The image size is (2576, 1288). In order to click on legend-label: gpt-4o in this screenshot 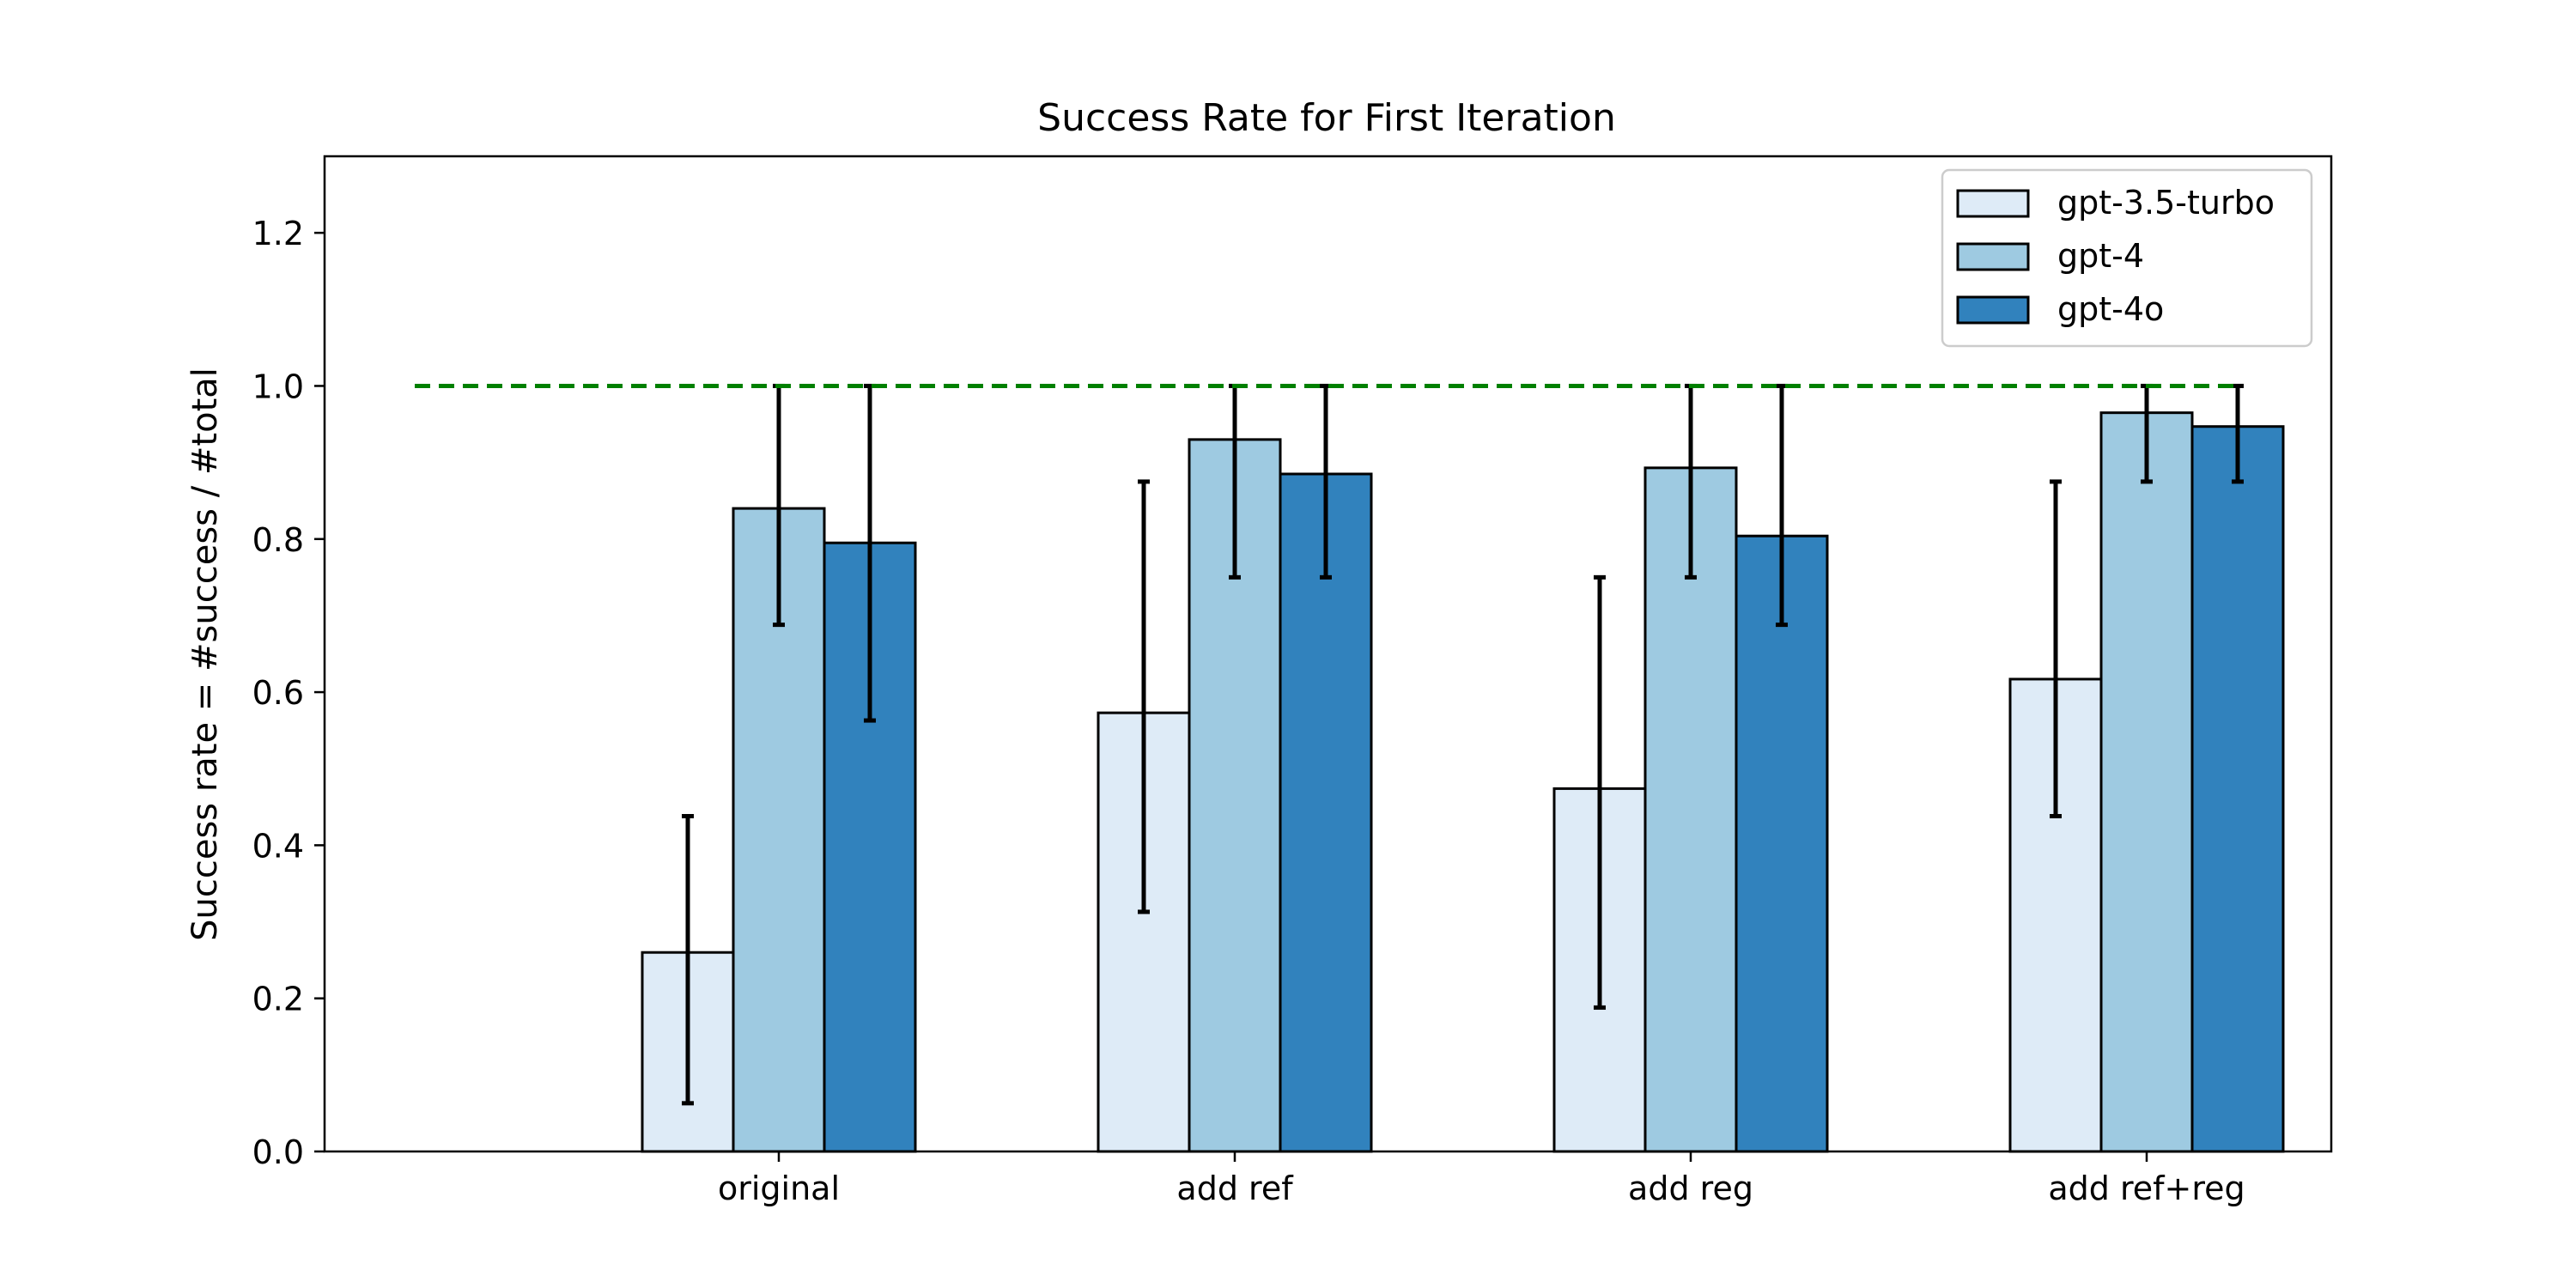, I will do `click(2111, 309)`.